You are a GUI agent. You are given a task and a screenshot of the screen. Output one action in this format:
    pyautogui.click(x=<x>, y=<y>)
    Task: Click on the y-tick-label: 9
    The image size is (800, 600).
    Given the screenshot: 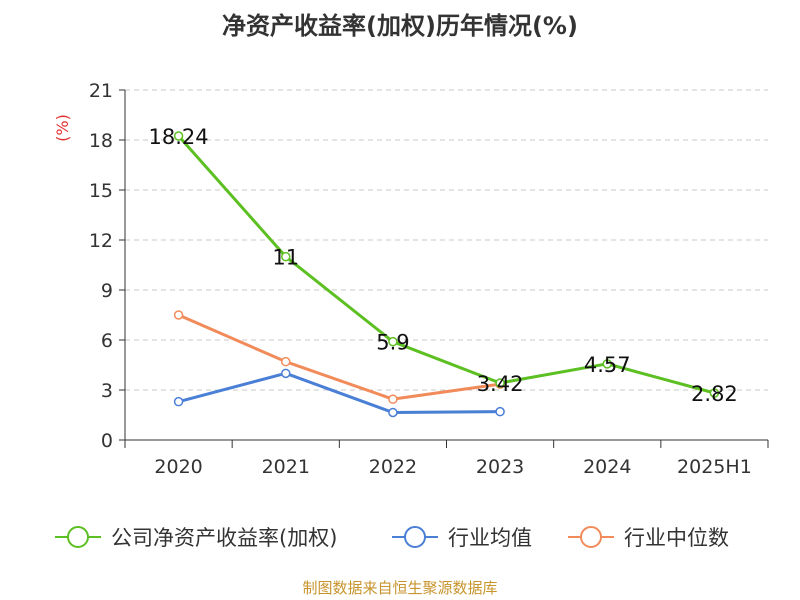 What is the action you would take?
    pyautogui.click(x=107, y=291)
    